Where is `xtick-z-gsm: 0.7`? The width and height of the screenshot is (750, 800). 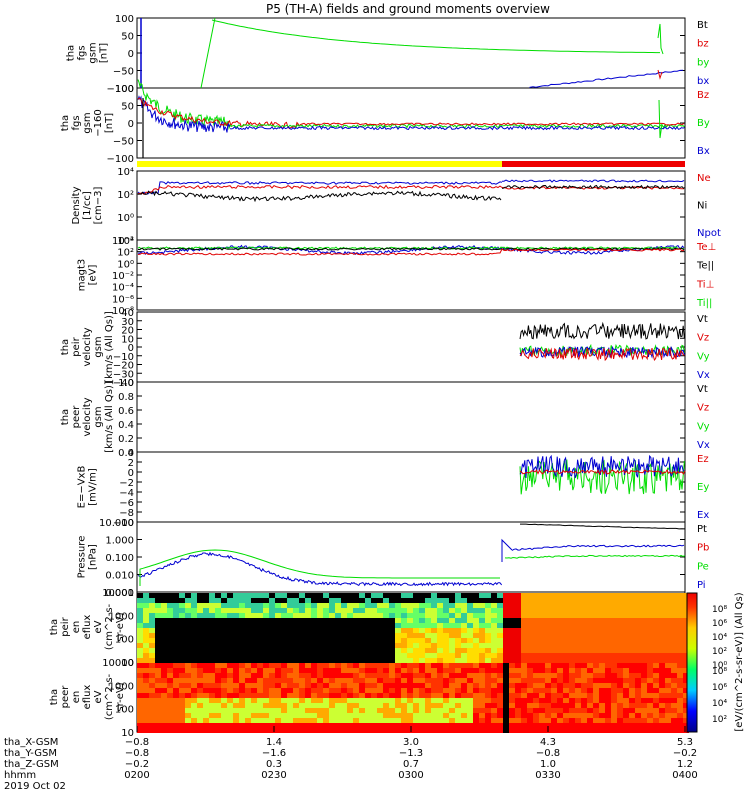
xtick-z-gsm: 0.7 is located at coordinates (411, 764).